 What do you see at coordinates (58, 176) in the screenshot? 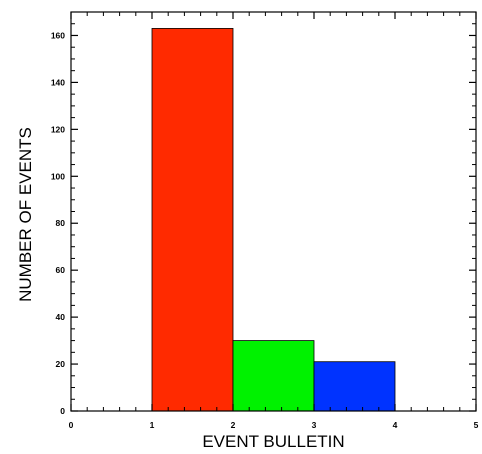
I see `y-tick-label: 100` at bounding box center [58, 176].